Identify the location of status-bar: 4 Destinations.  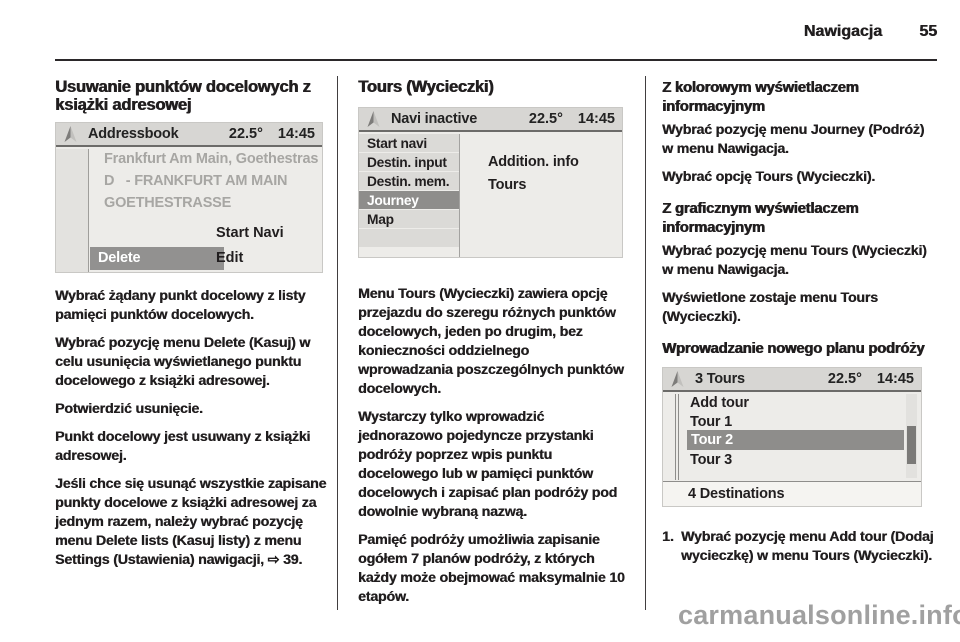
(792, 493).